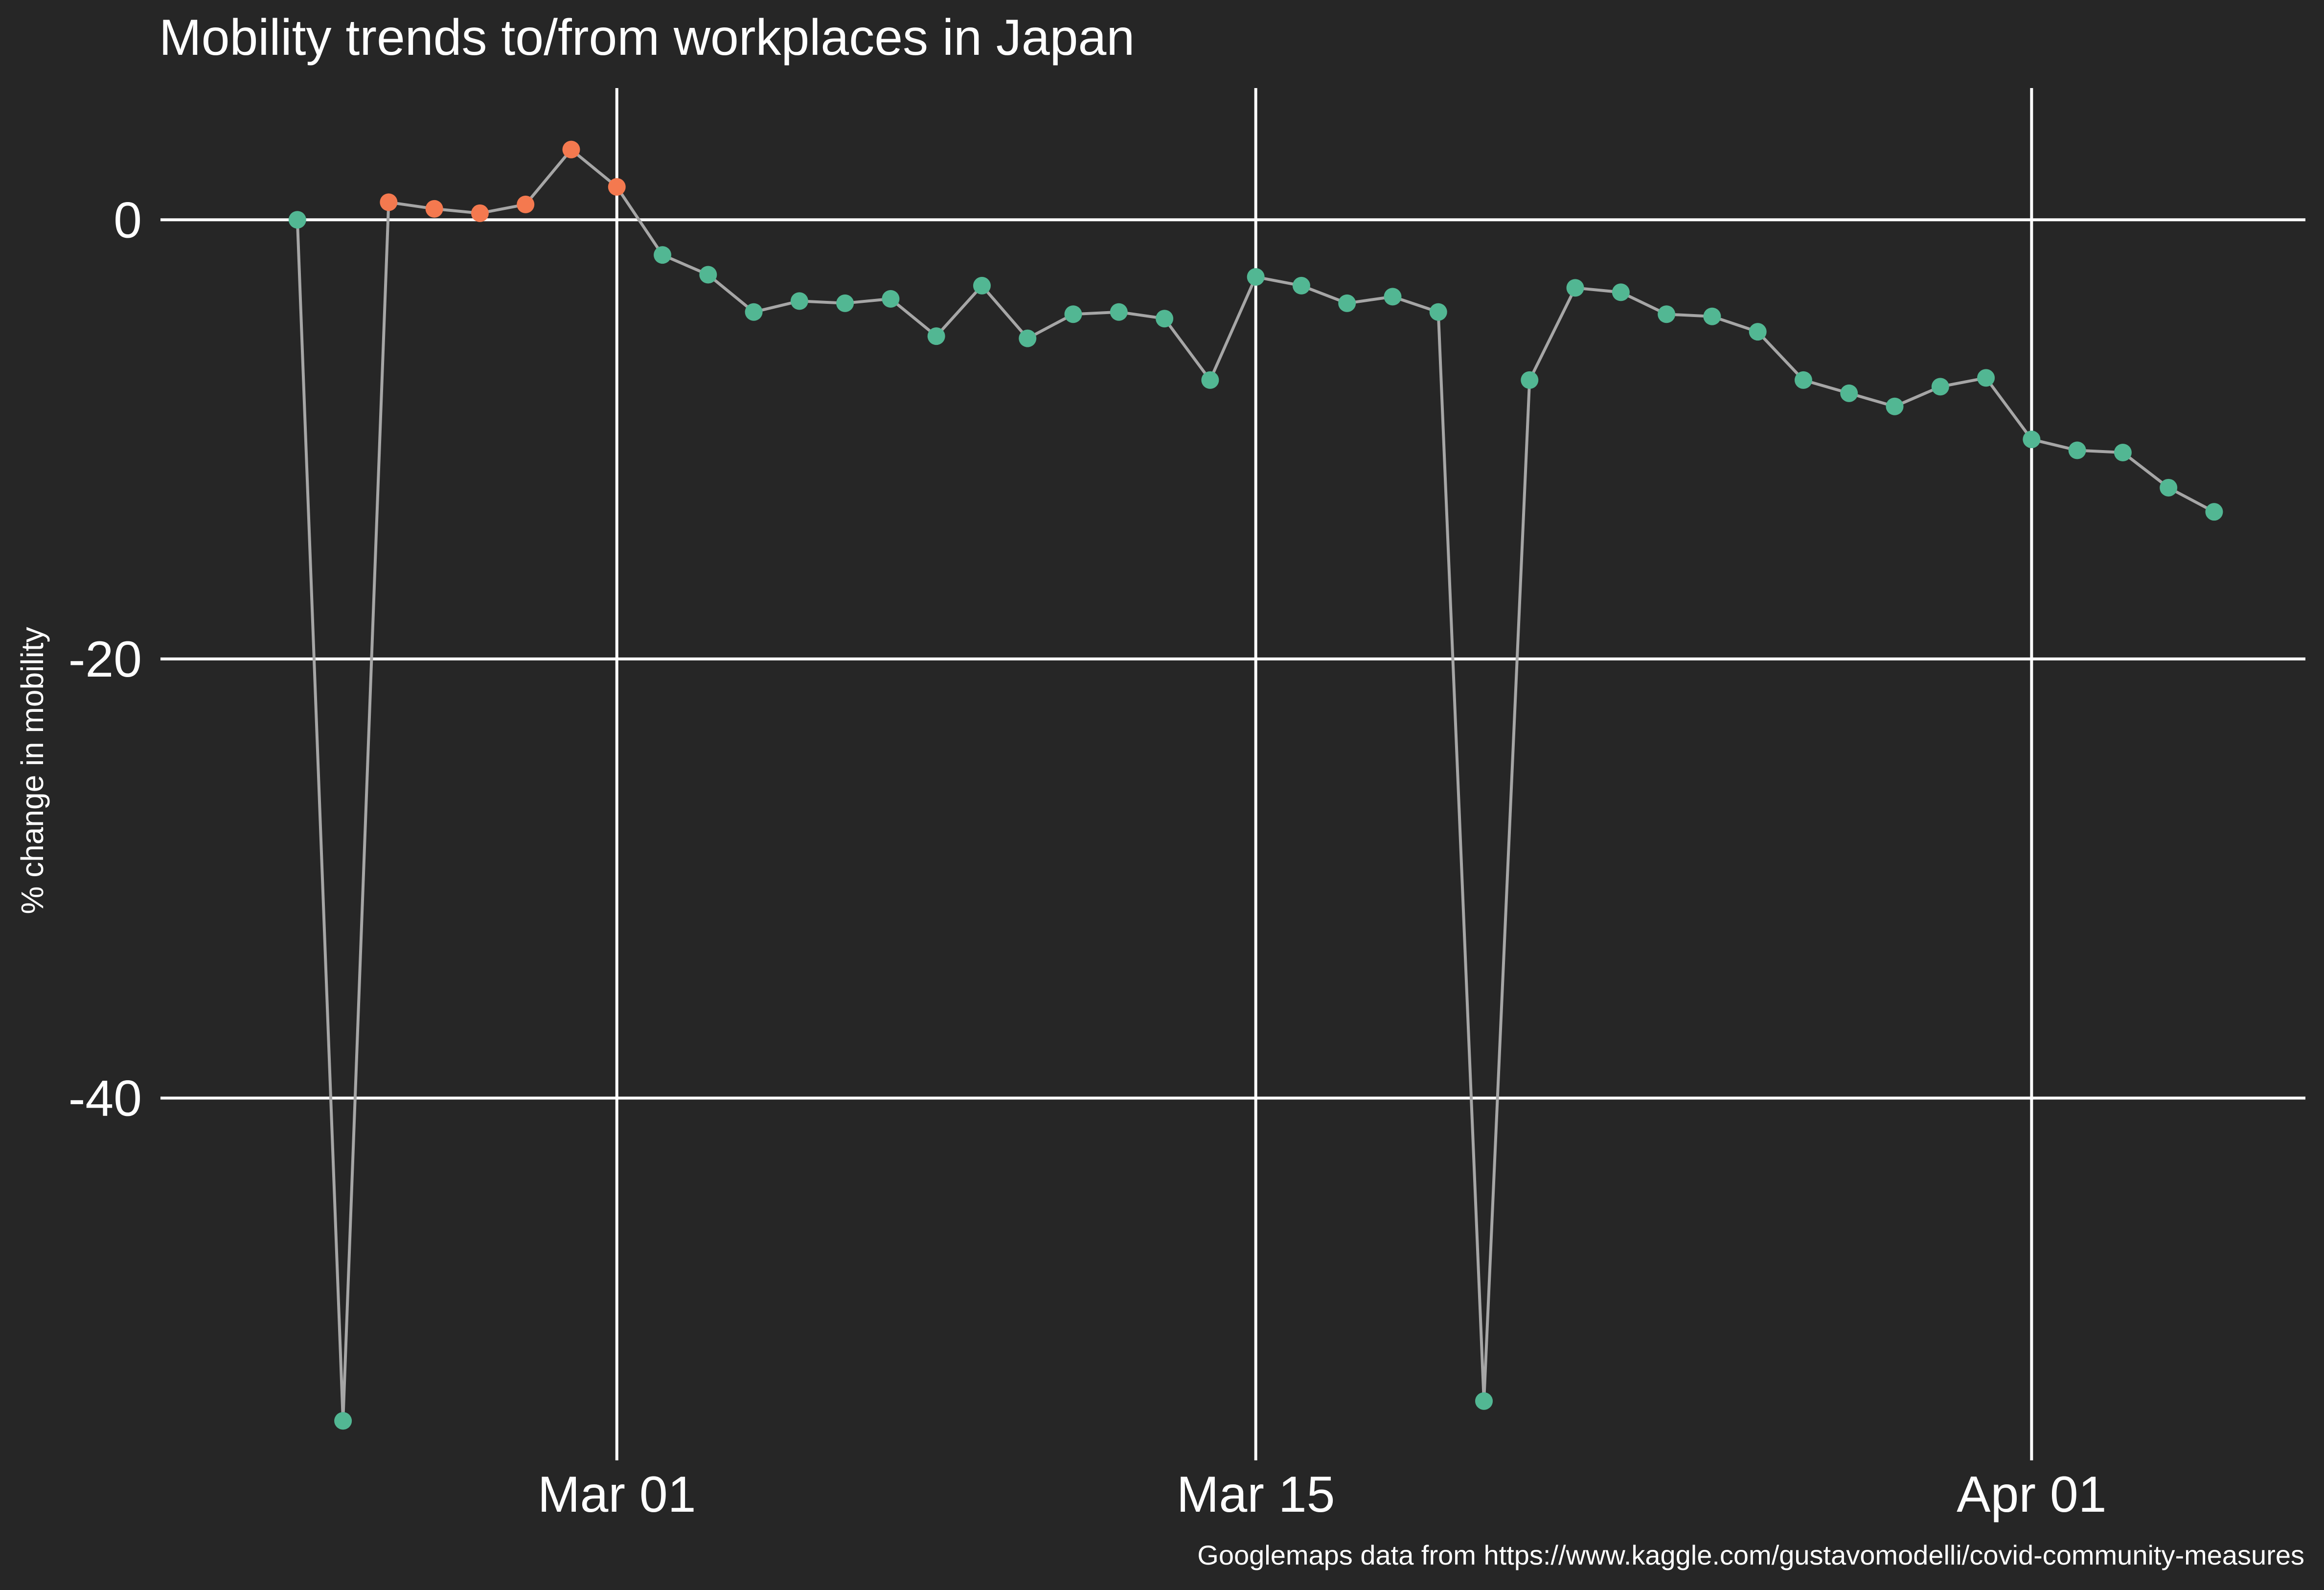  What do you see at coordinates (33, 771) in the screenshot?
I see `y-axis-label: % change in mobility` at bounding box center [33, 771].